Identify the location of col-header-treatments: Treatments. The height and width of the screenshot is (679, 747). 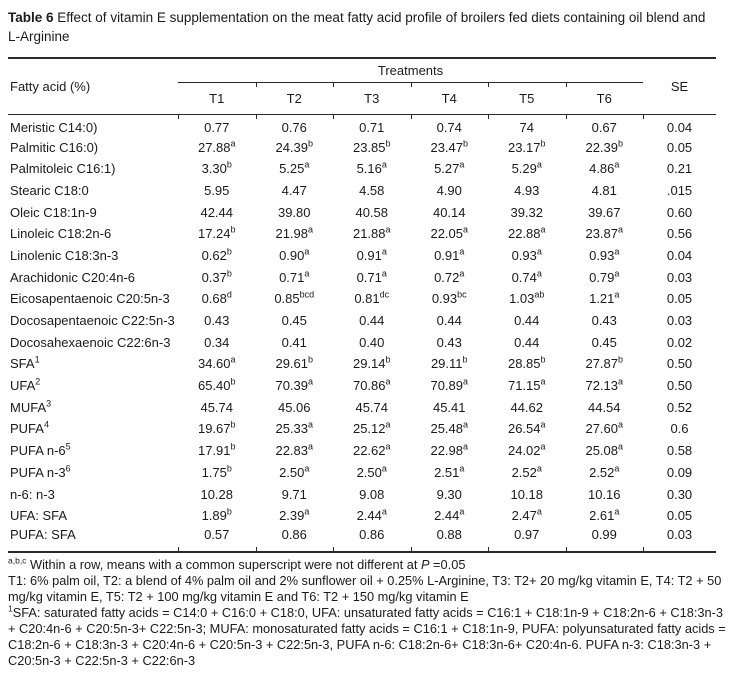
(411, 70).